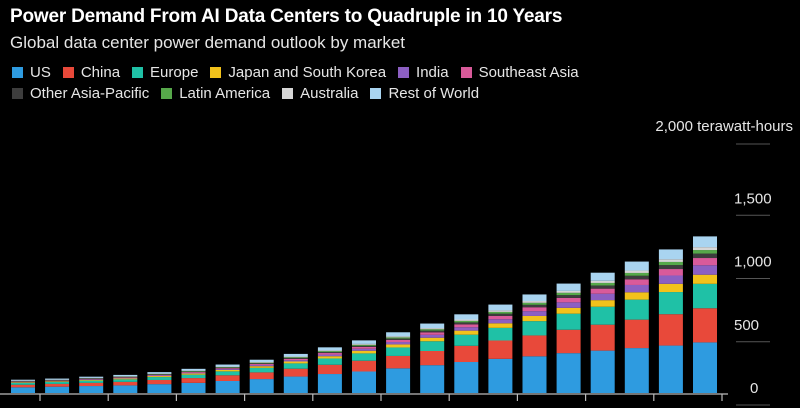 The height and width of the screenshot is (408, 800). Describe the element at coordinates (165, 72) in the screenshot. I see `legend-item: Europe` at that location.